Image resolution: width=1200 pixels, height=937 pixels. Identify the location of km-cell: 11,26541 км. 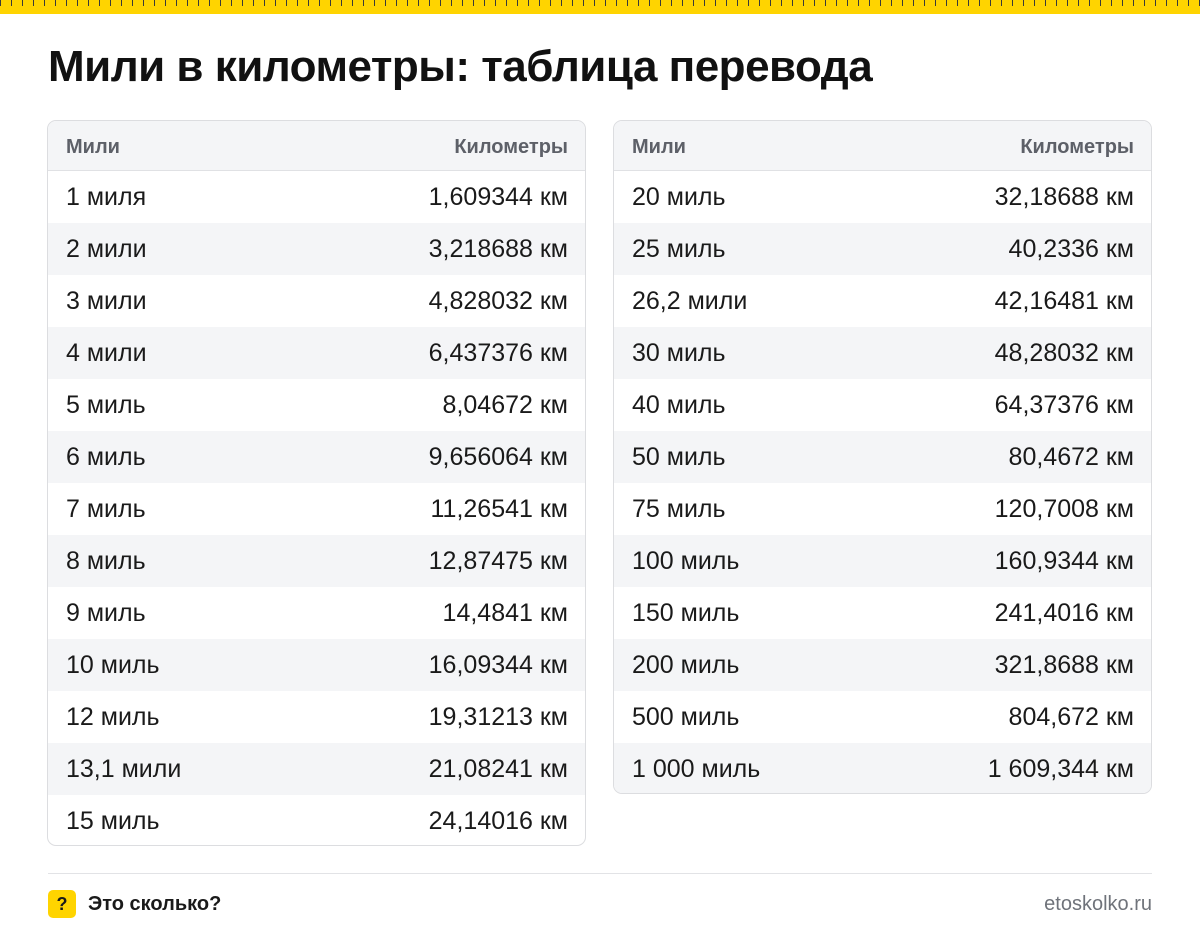
(499, 508).